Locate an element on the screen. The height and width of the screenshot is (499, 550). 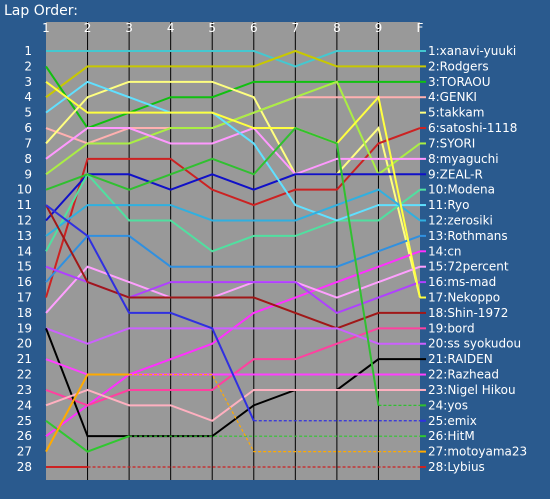
x-tick-9: 9 is located at coordinates (379, 28).